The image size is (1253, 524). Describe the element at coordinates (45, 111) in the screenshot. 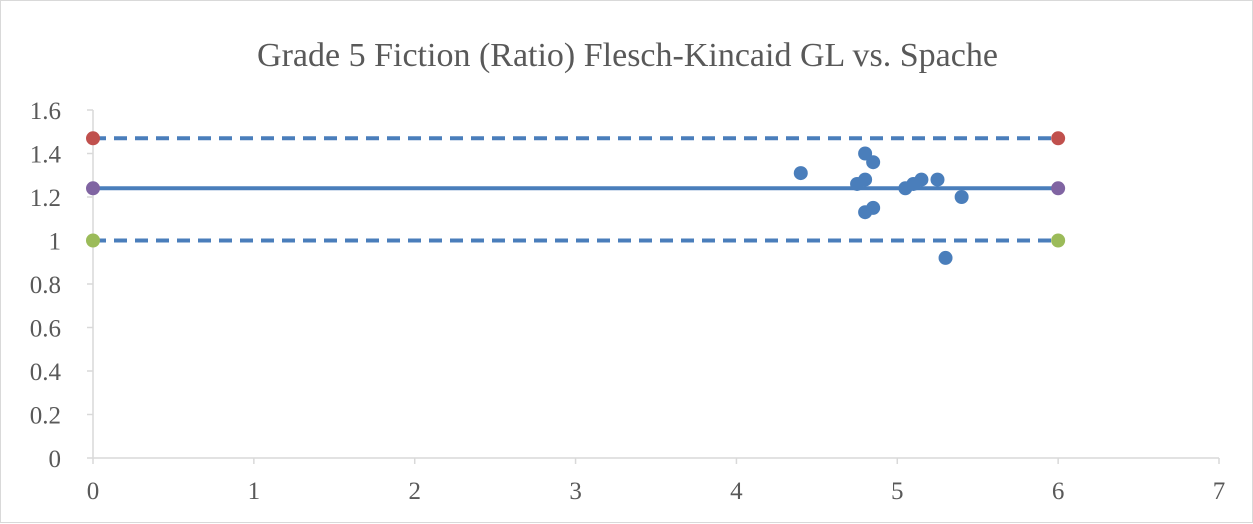

I see `y-tick-label: 1.6` at that location.